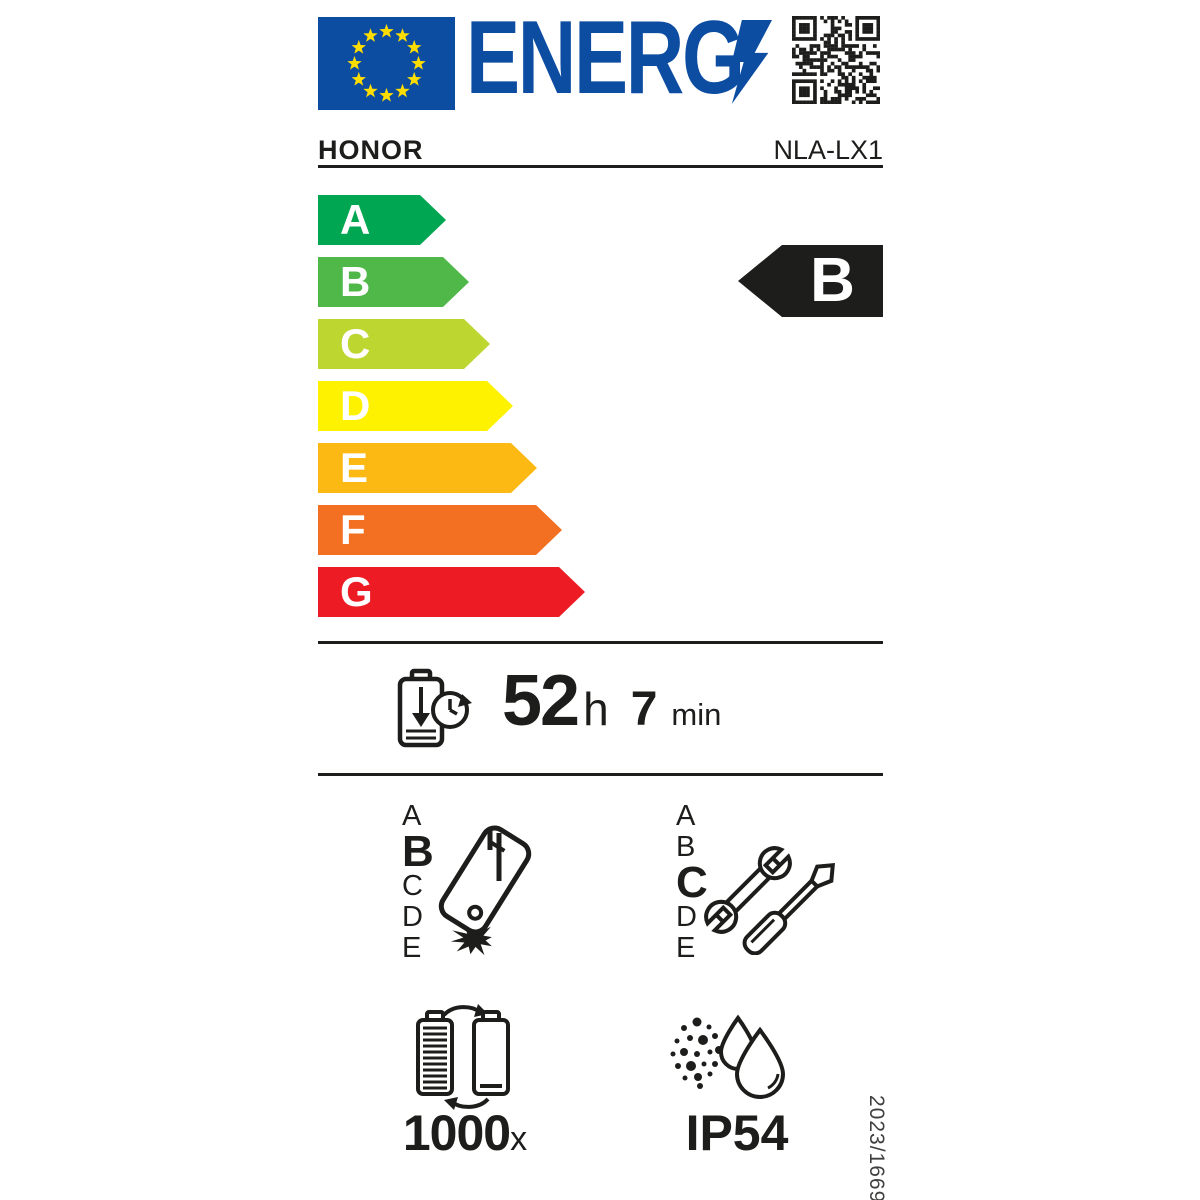  Describe the element at coordinates (611, 701) in the screenshot. I see `battery-endurance-value: 52 h 7 min` at that location.